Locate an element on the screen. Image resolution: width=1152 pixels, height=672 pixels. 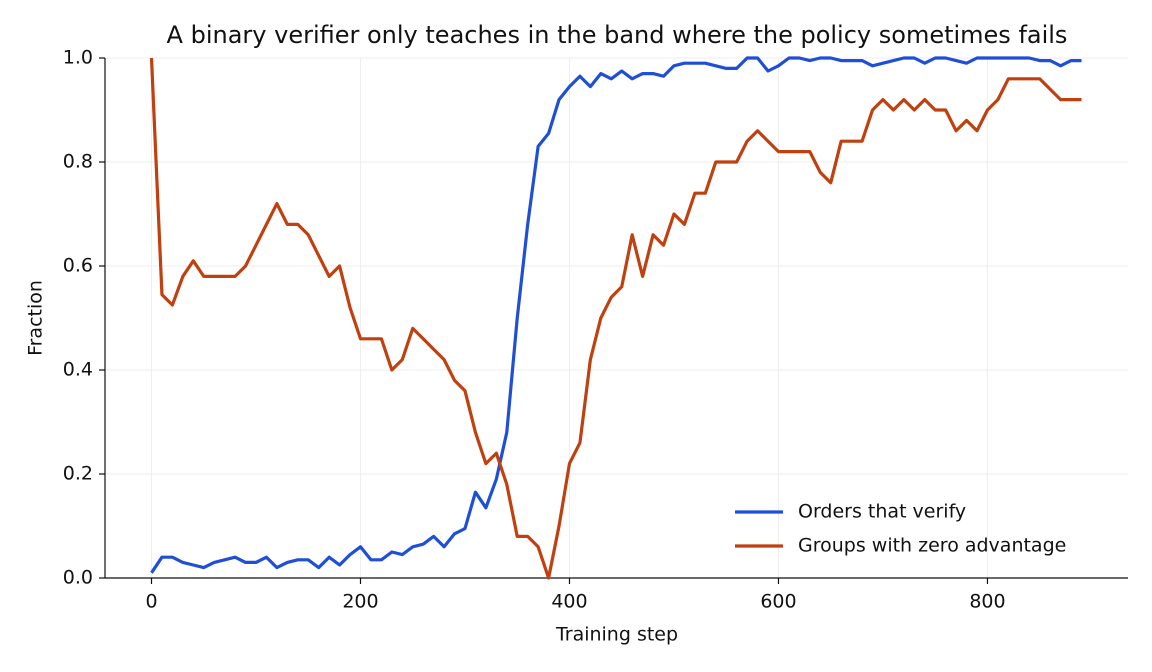
x-tick-label: 0 is located at coordinates (151, 602).